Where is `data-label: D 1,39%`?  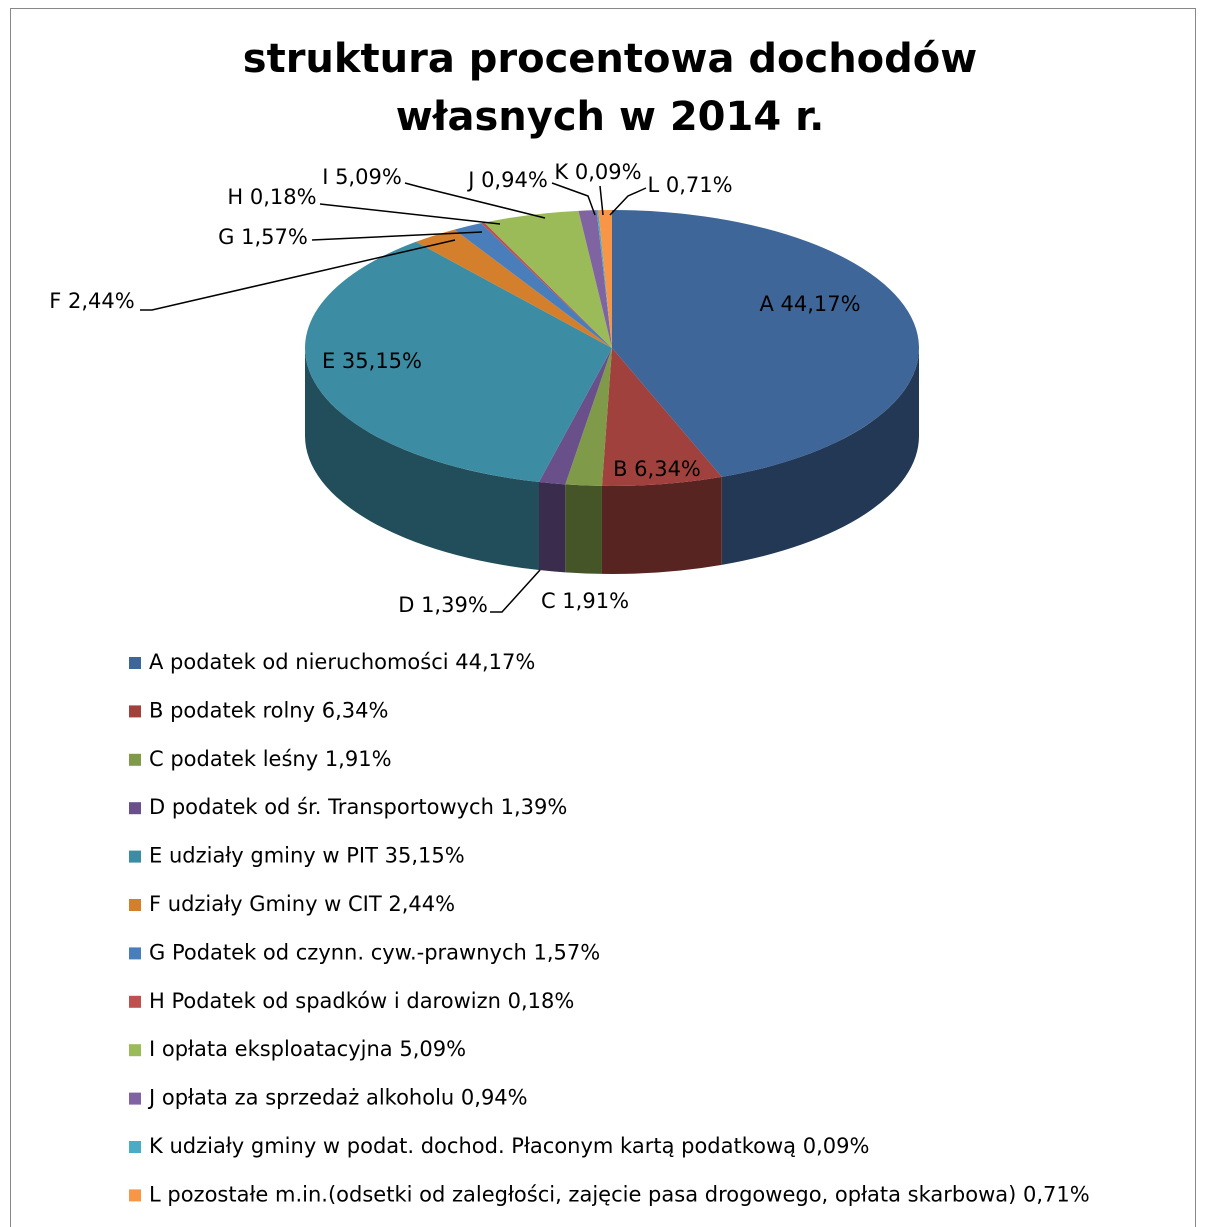 data-label: D 1,39% is located at coordinates (443, 605).